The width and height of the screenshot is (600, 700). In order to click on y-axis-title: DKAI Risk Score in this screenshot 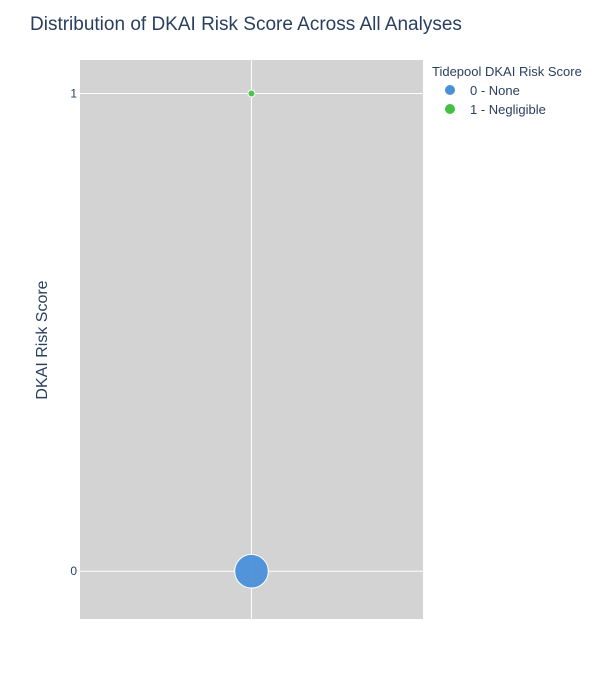, I will do `click(42, 339)`.